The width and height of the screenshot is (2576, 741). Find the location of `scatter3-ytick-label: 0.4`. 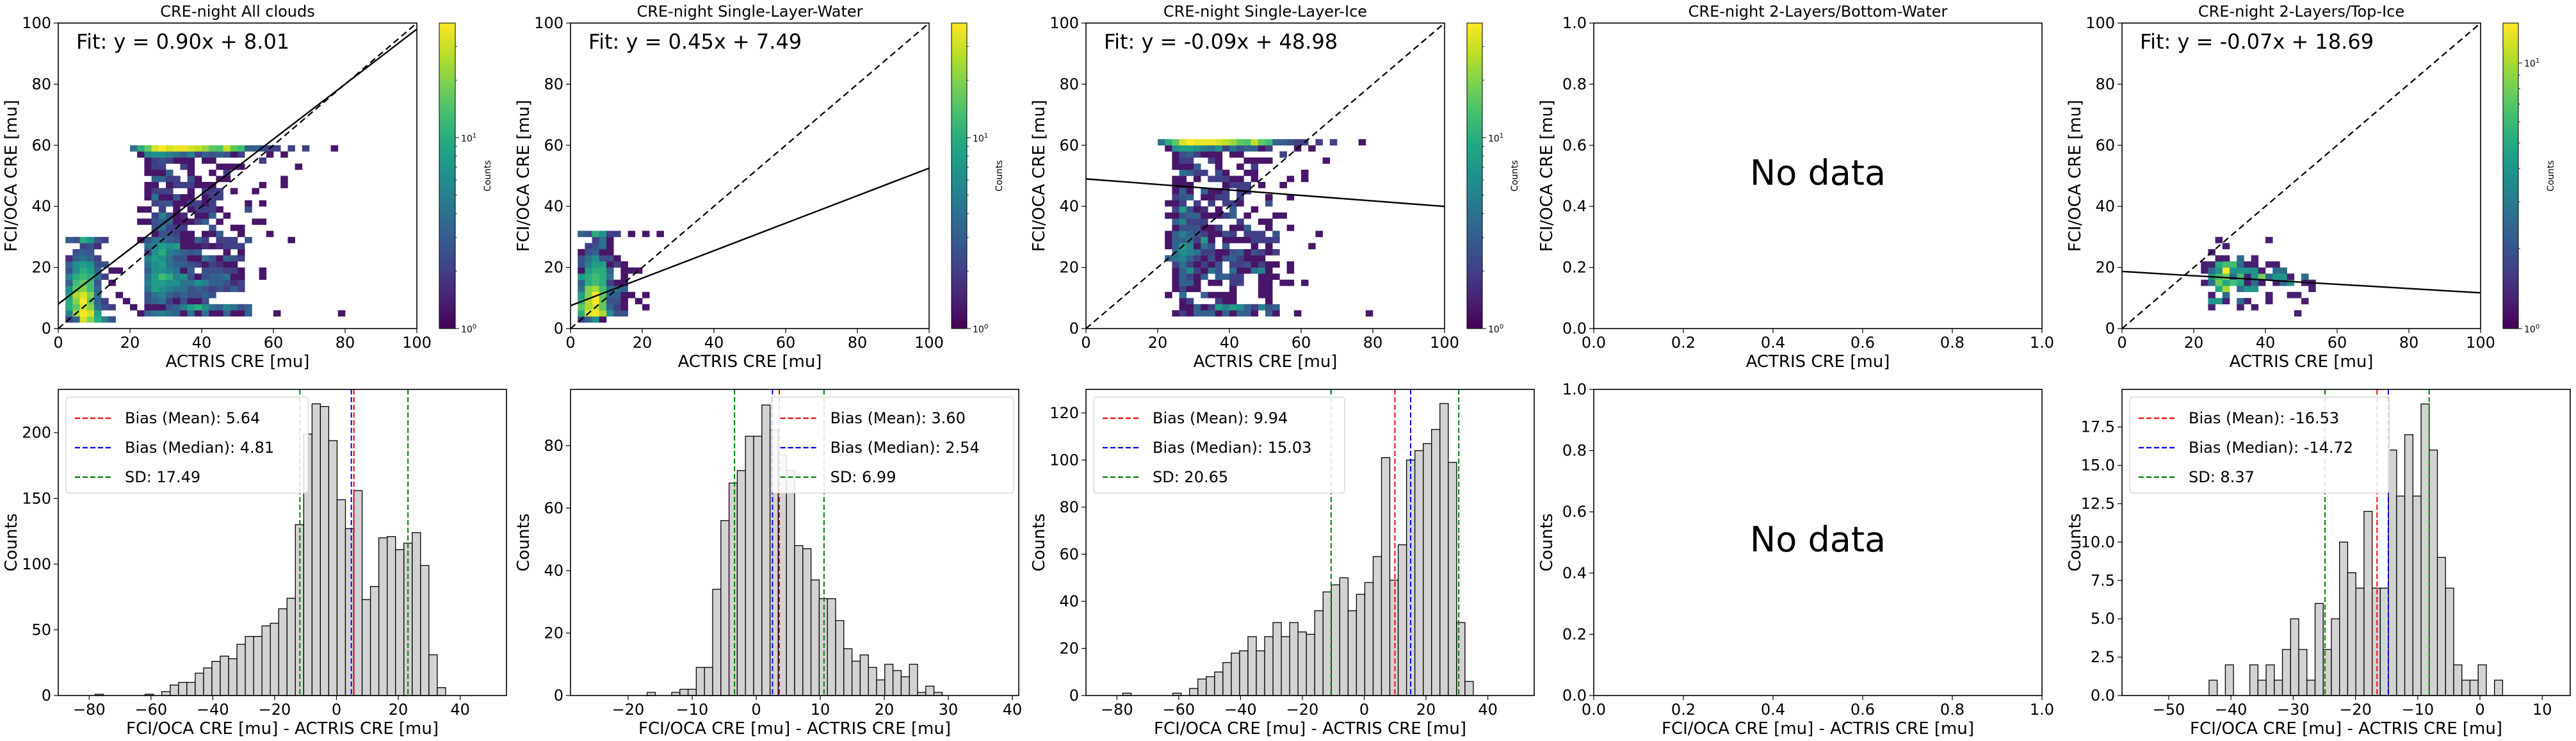

scatter3-ytick-label: 0.4 is located at coordinates (1574, 206).